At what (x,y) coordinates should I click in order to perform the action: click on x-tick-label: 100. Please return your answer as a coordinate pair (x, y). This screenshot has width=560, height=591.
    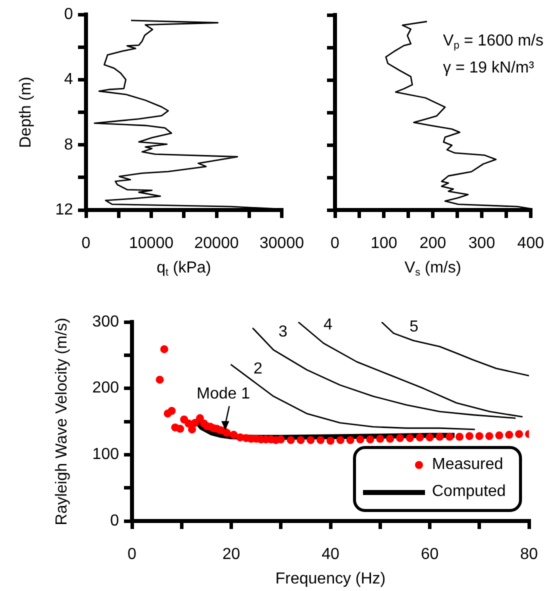
    Looking at the image, I should click on (384, 243).